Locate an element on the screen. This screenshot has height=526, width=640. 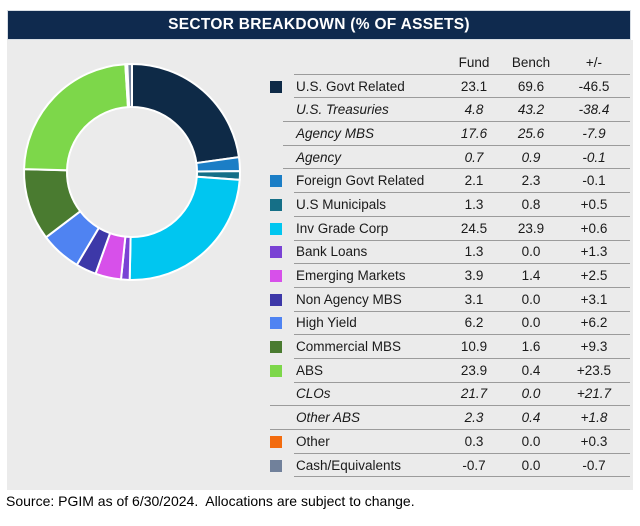
fund-value: 4.8 is located at coordinates (474, 110).